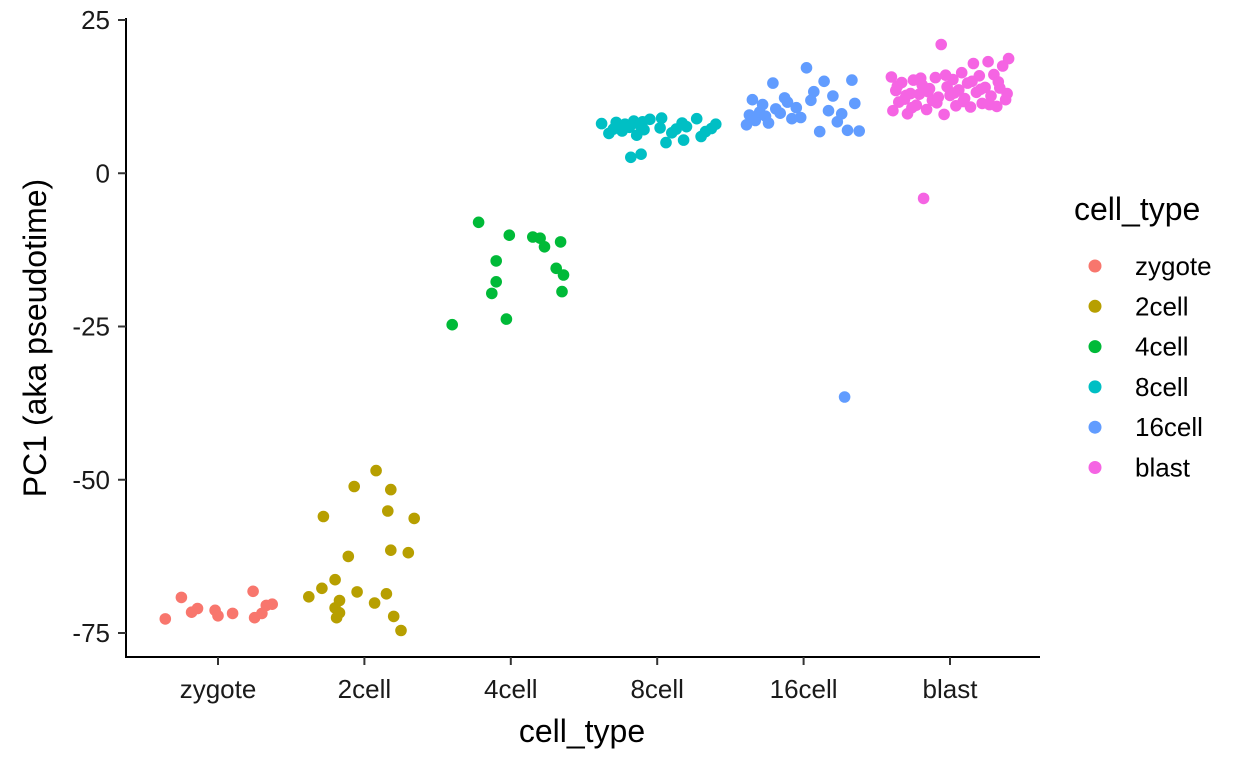 This screenshot has height=768, width=1248. I want to click on legend-entries: zygote 2cell 4cell 8cell 16cell blast, so click(1150, 367).